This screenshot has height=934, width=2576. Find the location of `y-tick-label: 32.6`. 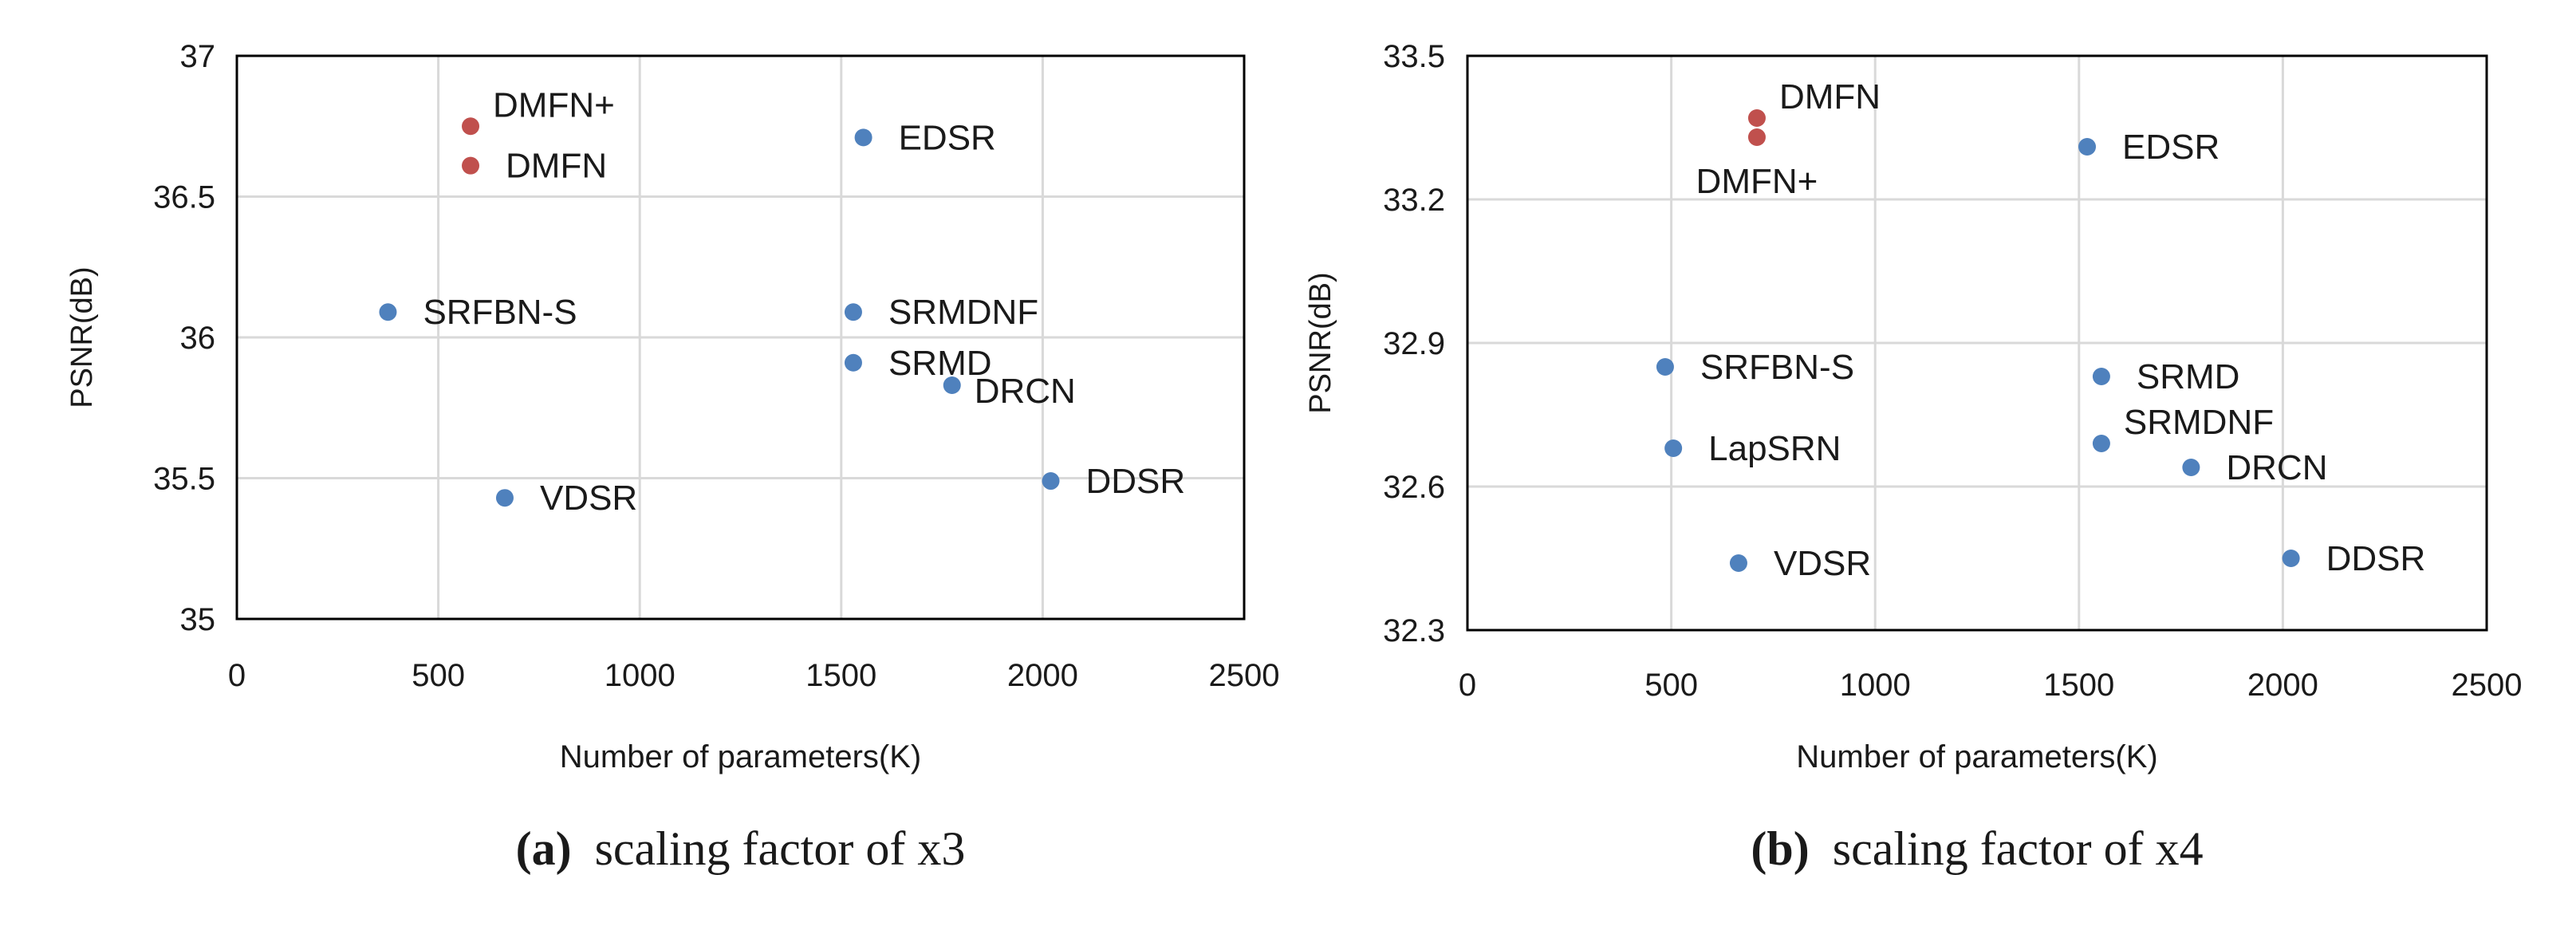

y-tick-label: 32.6 is located at coordinates (1414, 487).